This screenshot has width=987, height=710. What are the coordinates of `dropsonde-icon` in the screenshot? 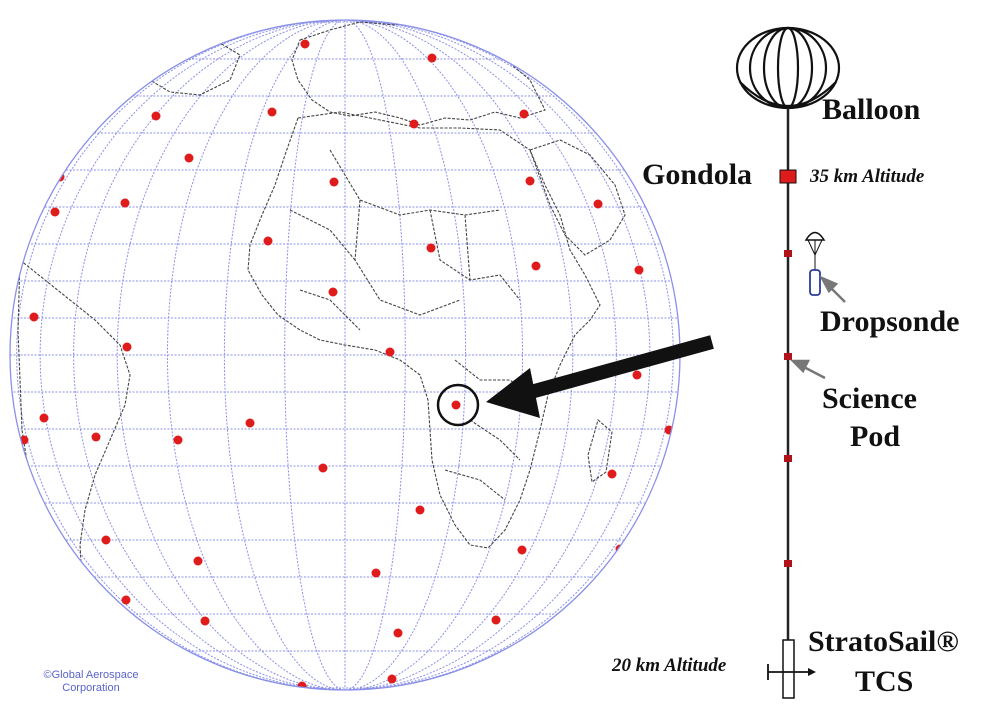 It's located at (815, 263).